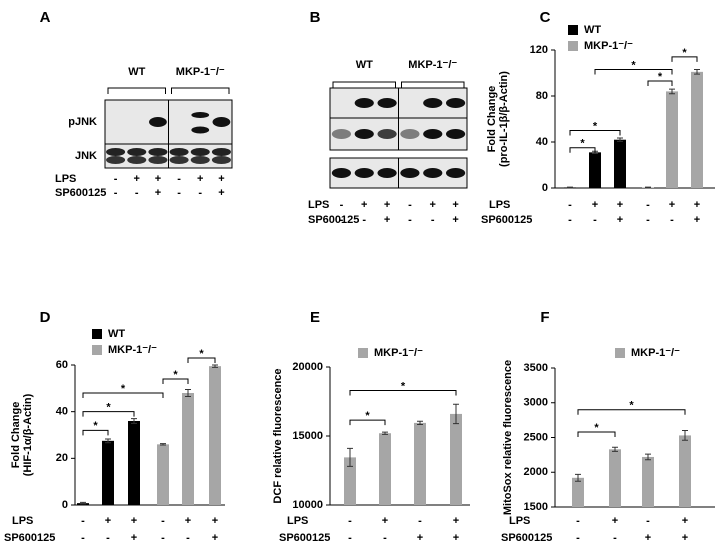  What do you see at coordinates (86, 156) in the screenshot?
I see `row-label: JNK` at bounding box center [86, 156].